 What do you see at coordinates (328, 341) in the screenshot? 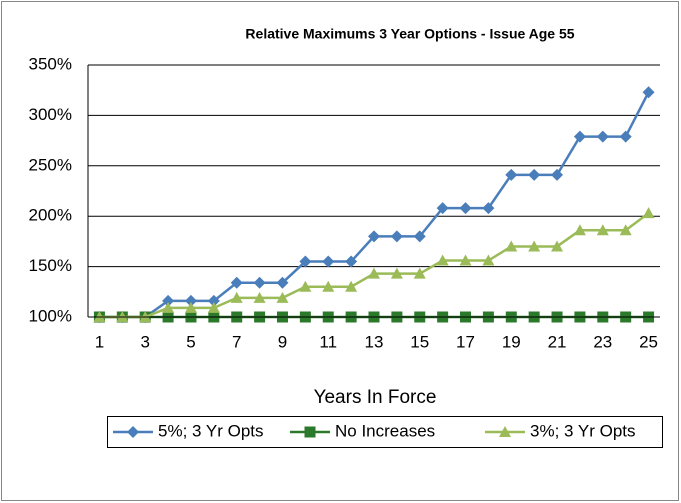
I see `x-tick-label: 11` at bounding box center [328, 341].